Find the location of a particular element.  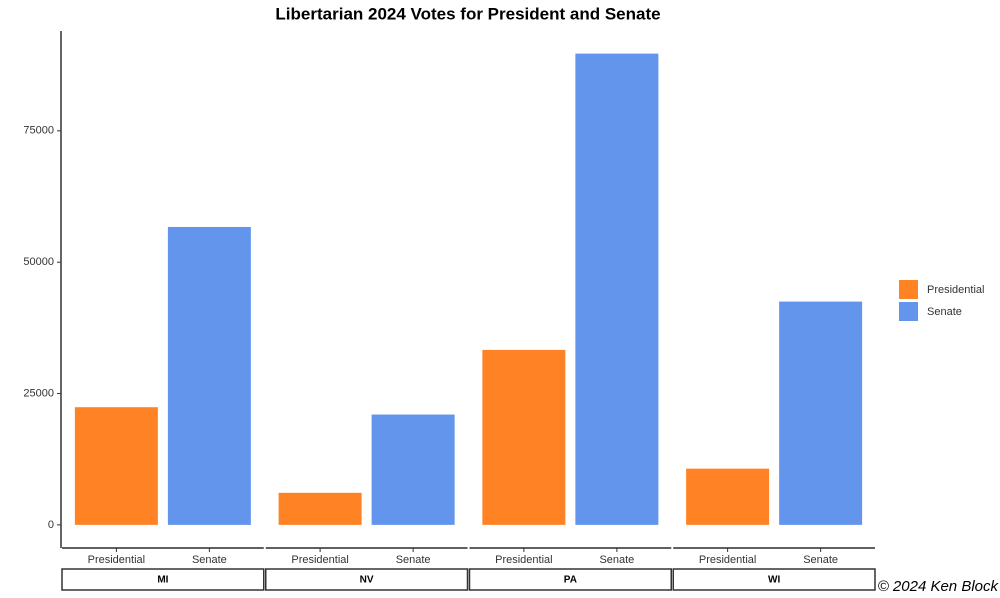

facet-label: WI is located at coordinates (774, 580).